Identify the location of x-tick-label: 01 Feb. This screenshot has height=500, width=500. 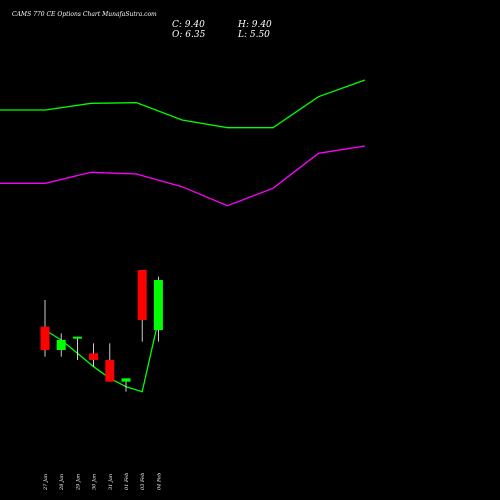
(127, 481).